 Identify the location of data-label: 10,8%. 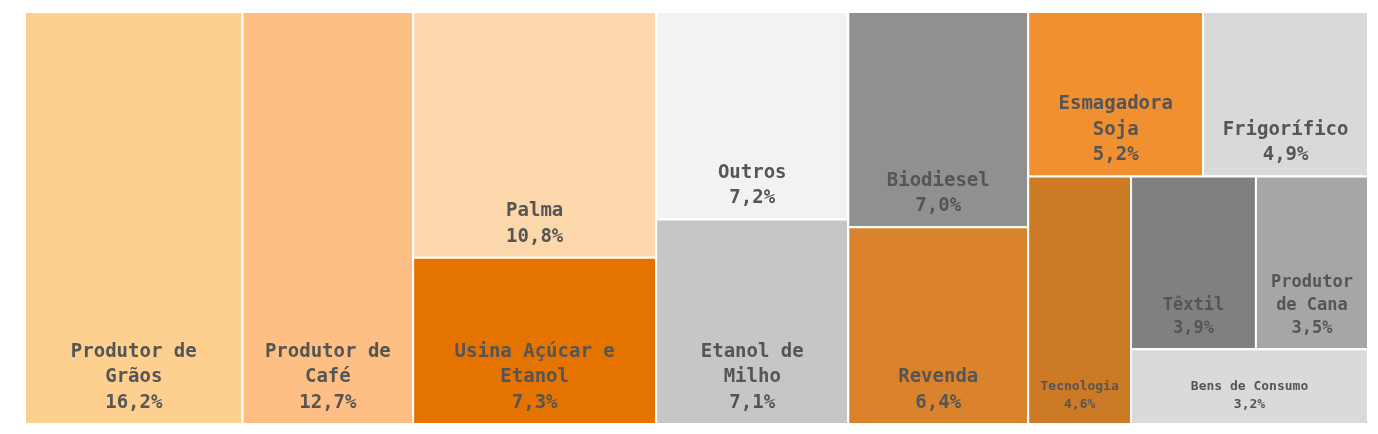
(535, 234).